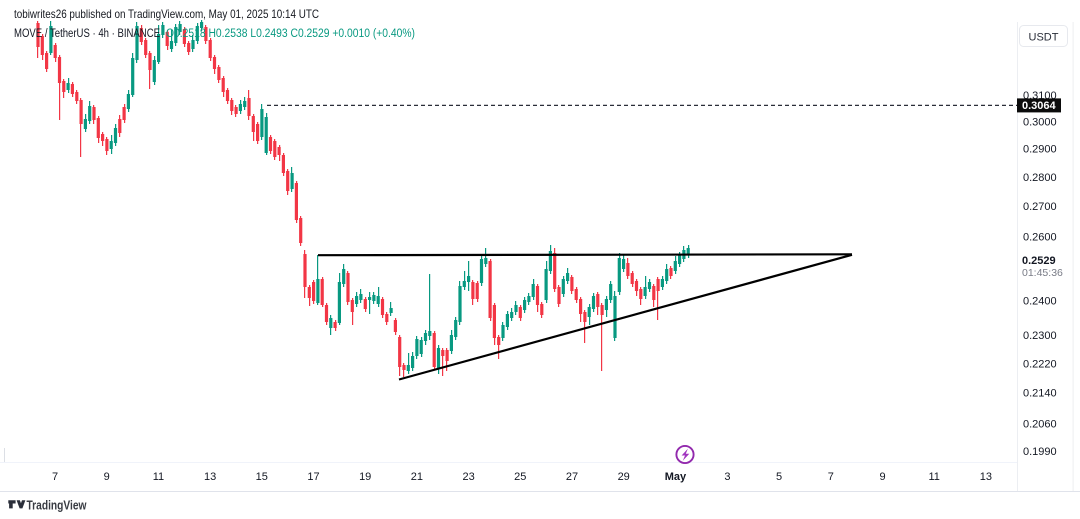  What do you see at coordinates (727, 477) in the screenshot?
I see `svg-text: 3` at bounding box center [727, 477].